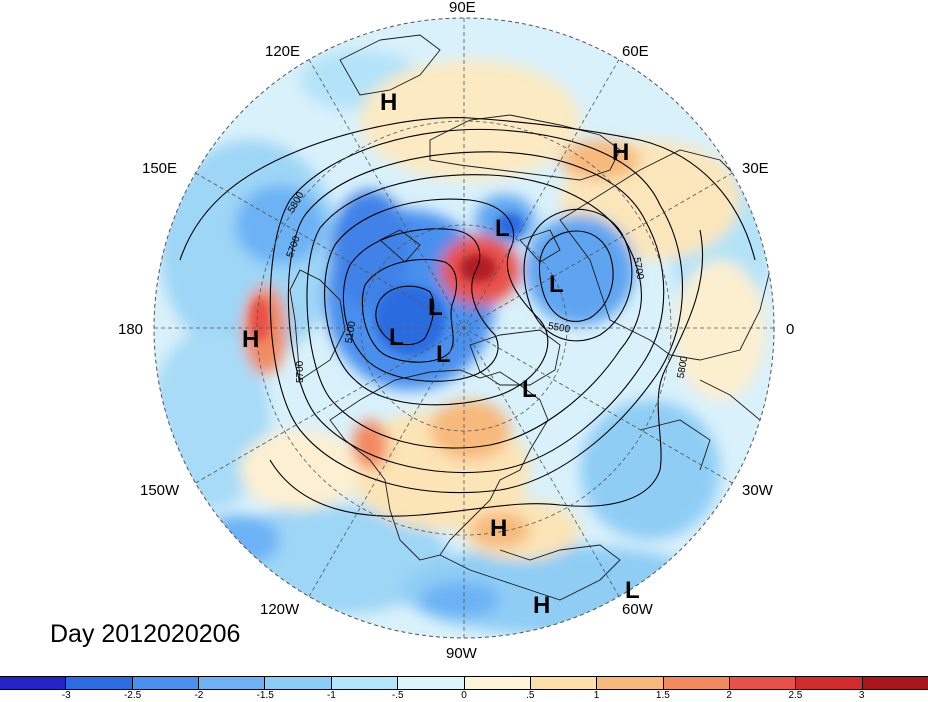 This screenshot has height=702, width=928. What do you see at coordinates (280, 609) in the screenshot?
I see `lon-label-120w: 120W` at bounding box center [280, 609].